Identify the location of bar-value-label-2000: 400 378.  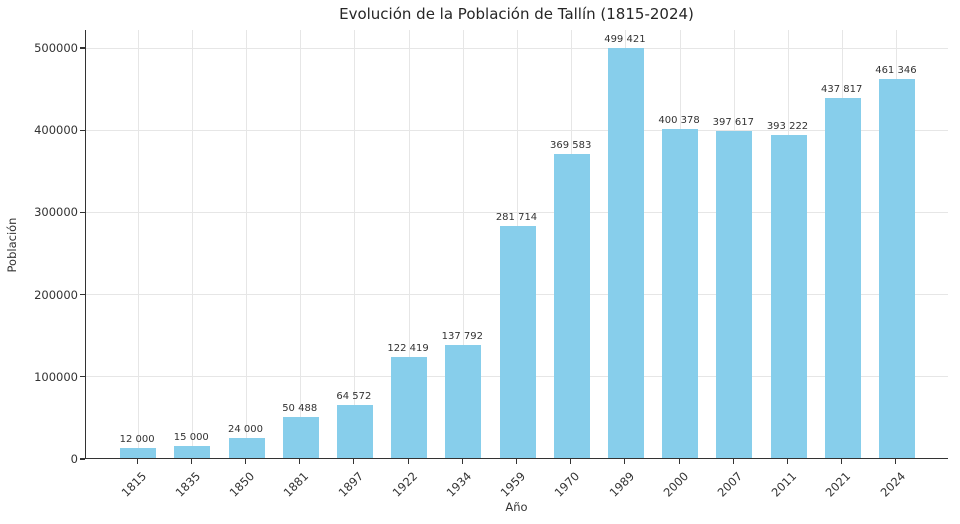
(679, 120).